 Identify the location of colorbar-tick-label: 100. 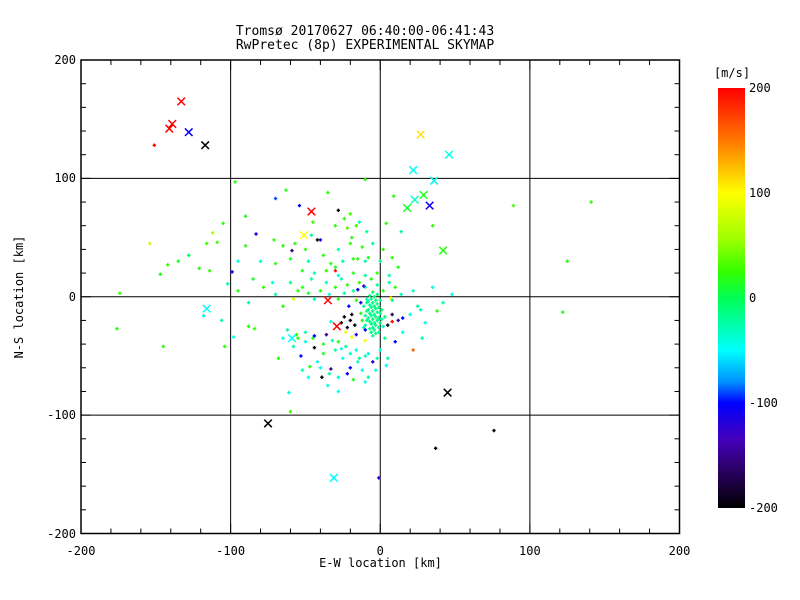
(760, 193).